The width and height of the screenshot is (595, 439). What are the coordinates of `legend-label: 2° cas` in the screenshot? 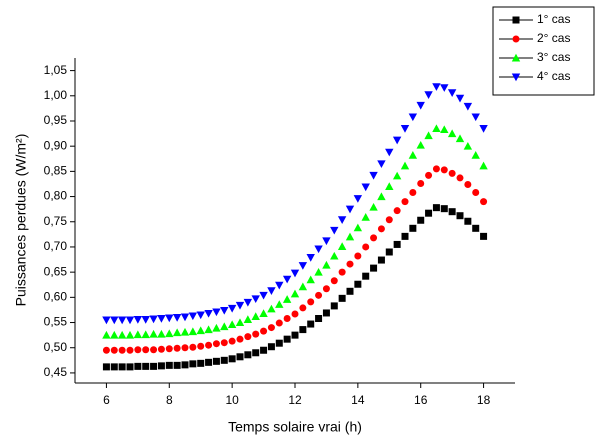 It's located at (553, 38).